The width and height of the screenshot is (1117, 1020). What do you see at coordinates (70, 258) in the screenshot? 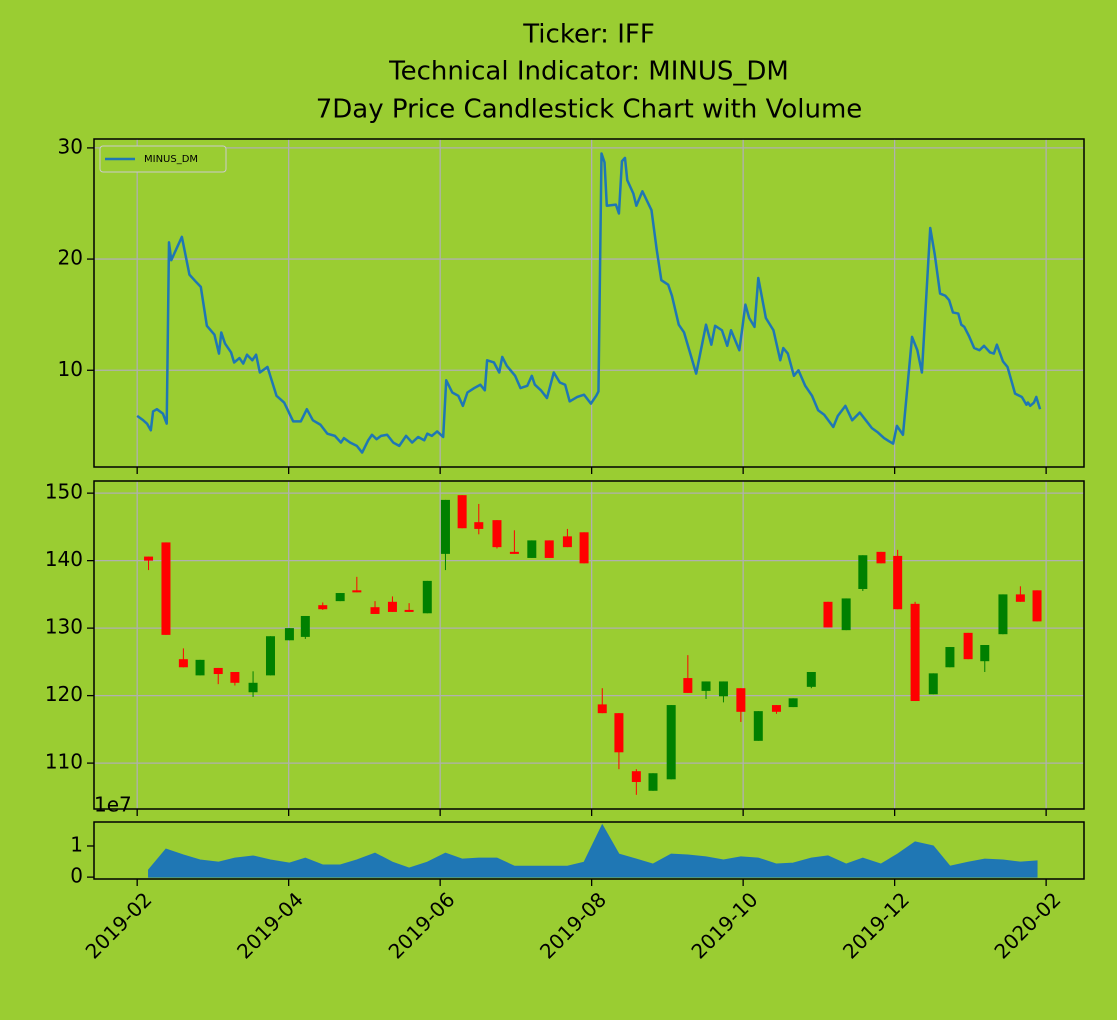
I see `y-tick-label: 20` at bounding box center [70, 258].